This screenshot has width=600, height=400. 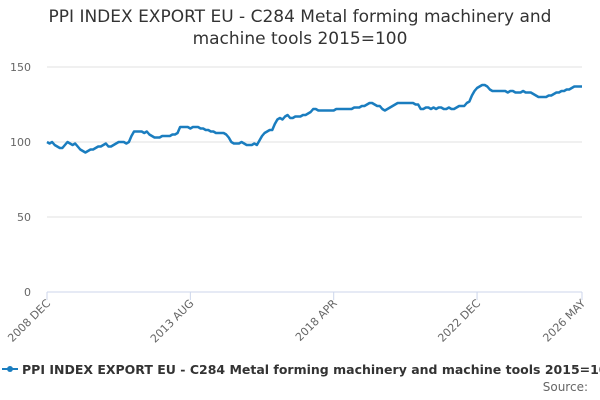 What do you see at coordinates (565, 387) in the screenshot?
I see `source: Source:` at bounding box center [565, 387].